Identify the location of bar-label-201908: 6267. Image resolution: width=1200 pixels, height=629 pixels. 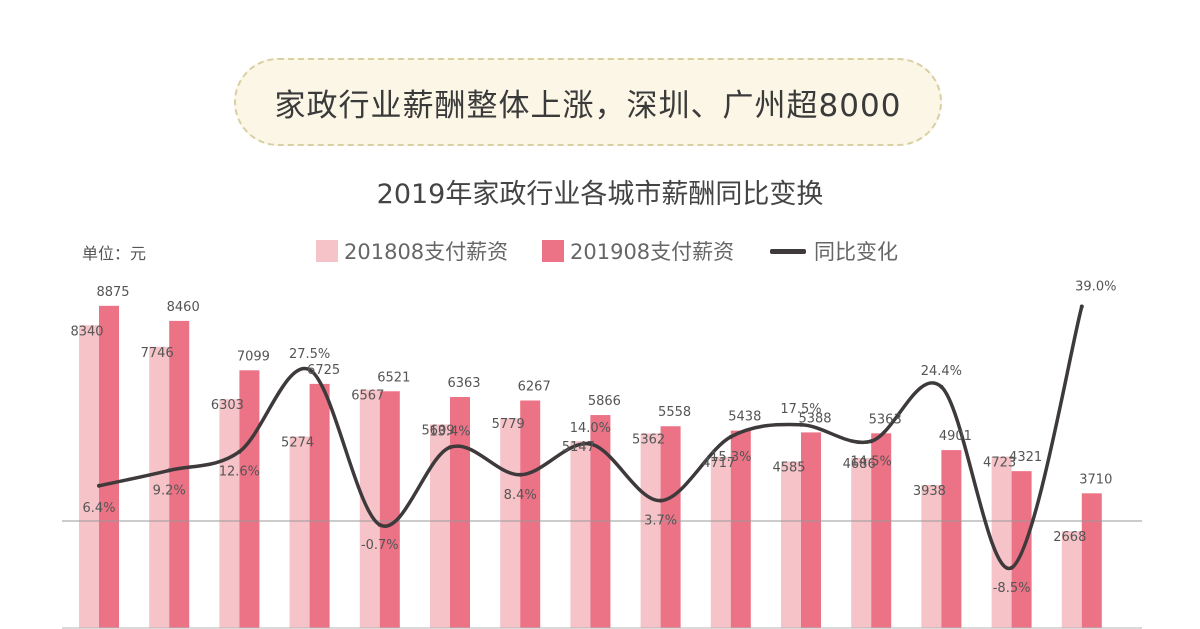
(534, 387).